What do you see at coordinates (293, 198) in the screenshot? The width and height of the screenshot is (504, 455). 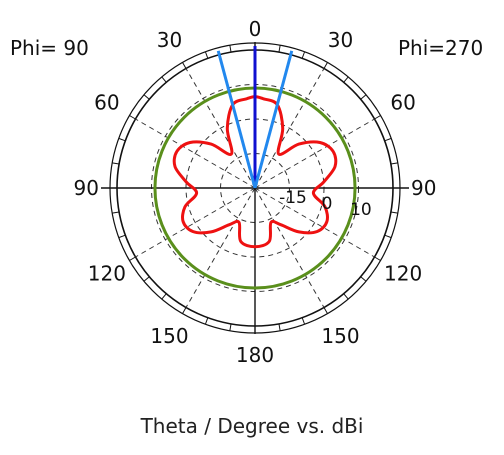 I see `radial-label--15: -15` at bounding box center [293, 198].